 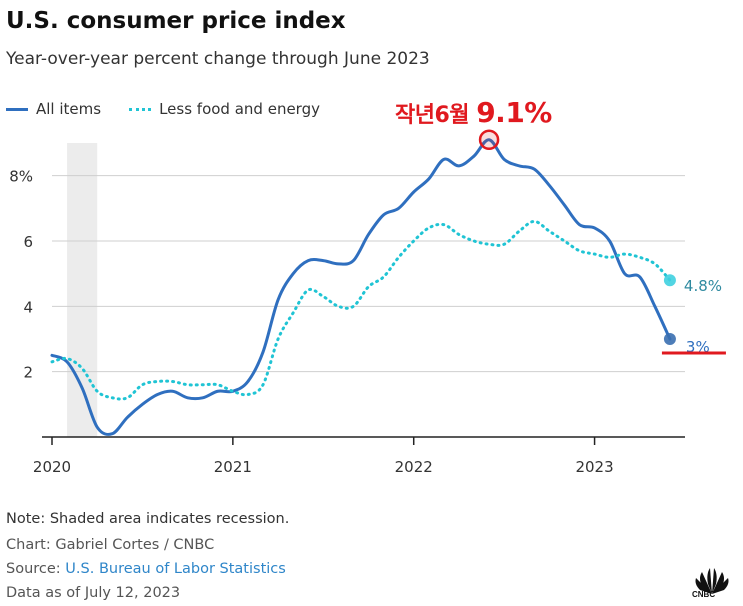 I want to click on x-tick-label: 2021, so click(x=233, y=467).